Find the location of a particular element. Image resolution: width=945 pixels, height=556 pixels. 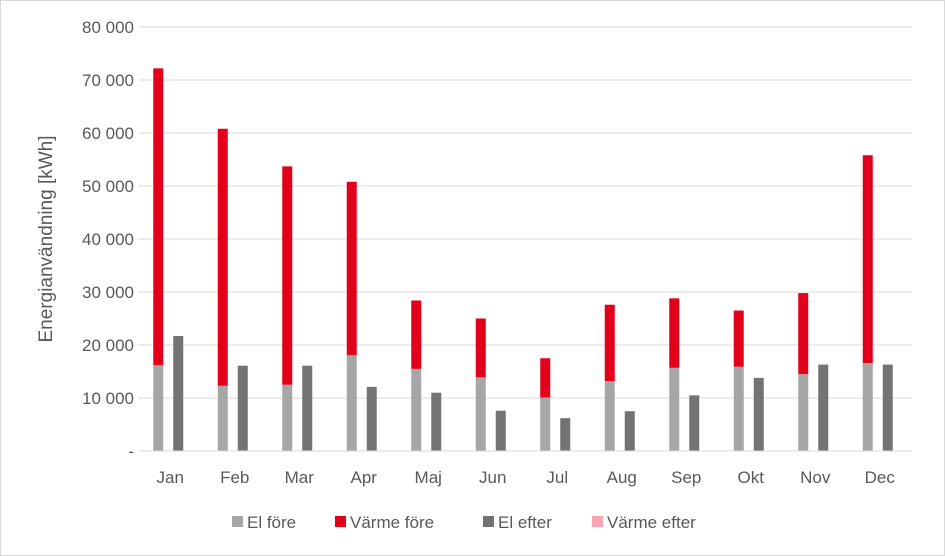

x-tick-label: Aug is located at coordinates (622, 477).